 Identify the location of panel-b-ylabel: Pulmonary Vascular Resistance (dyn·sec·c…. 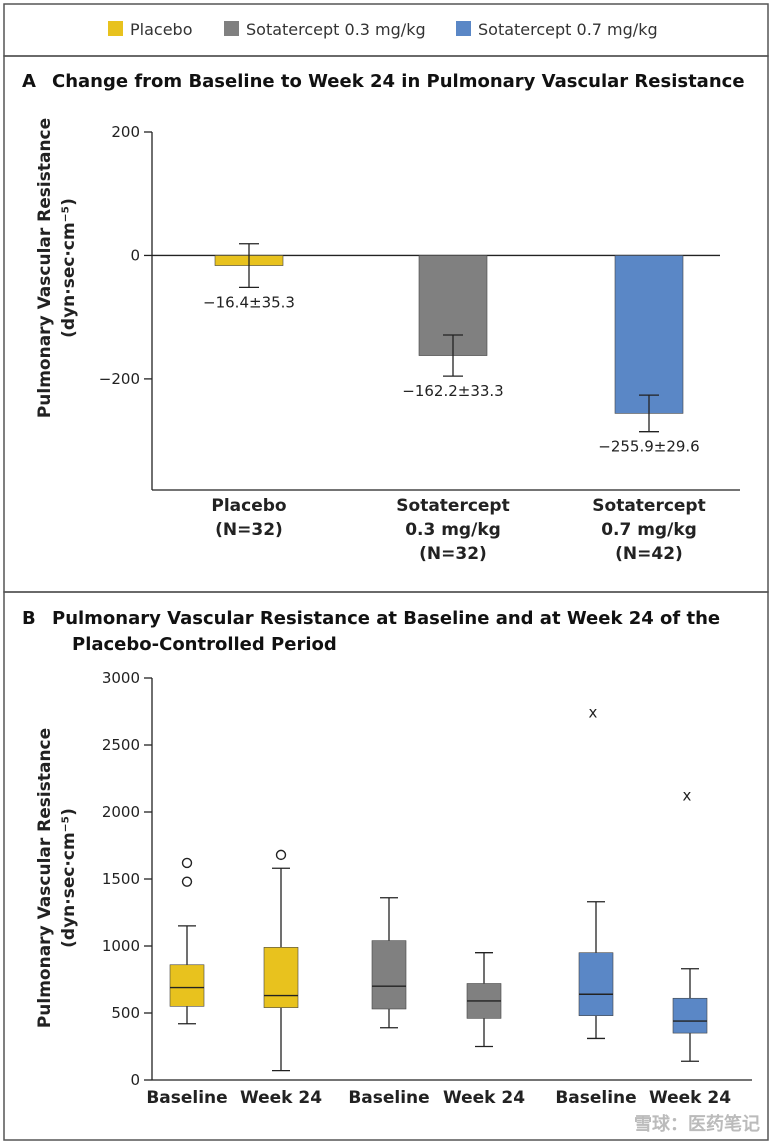
(57, 878).